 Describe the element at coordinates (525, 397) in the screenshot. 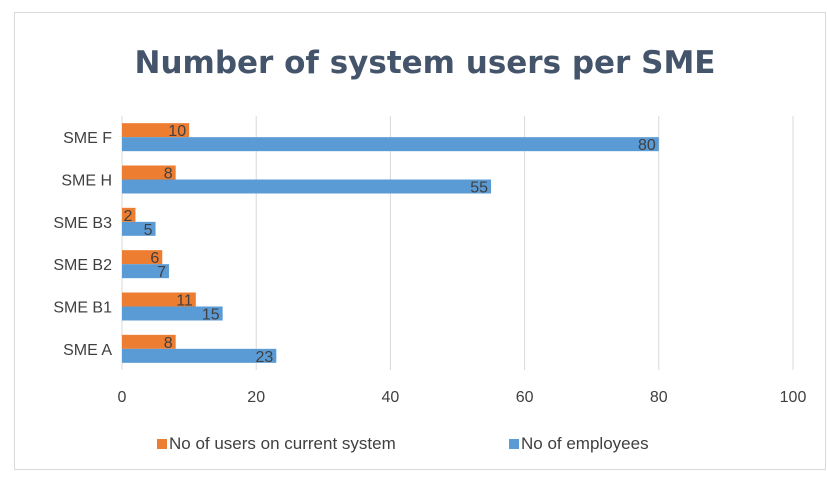

I see `x-tick-label: 60` at that location.